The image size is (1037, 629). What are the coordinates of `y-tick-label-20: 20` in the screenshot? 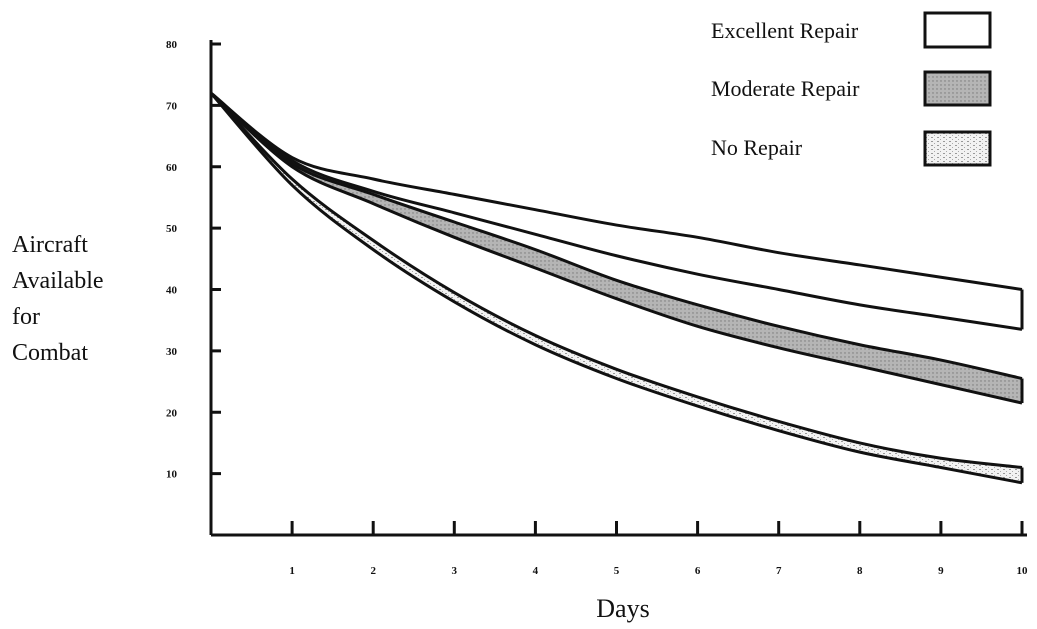 It's located at (172, 413).